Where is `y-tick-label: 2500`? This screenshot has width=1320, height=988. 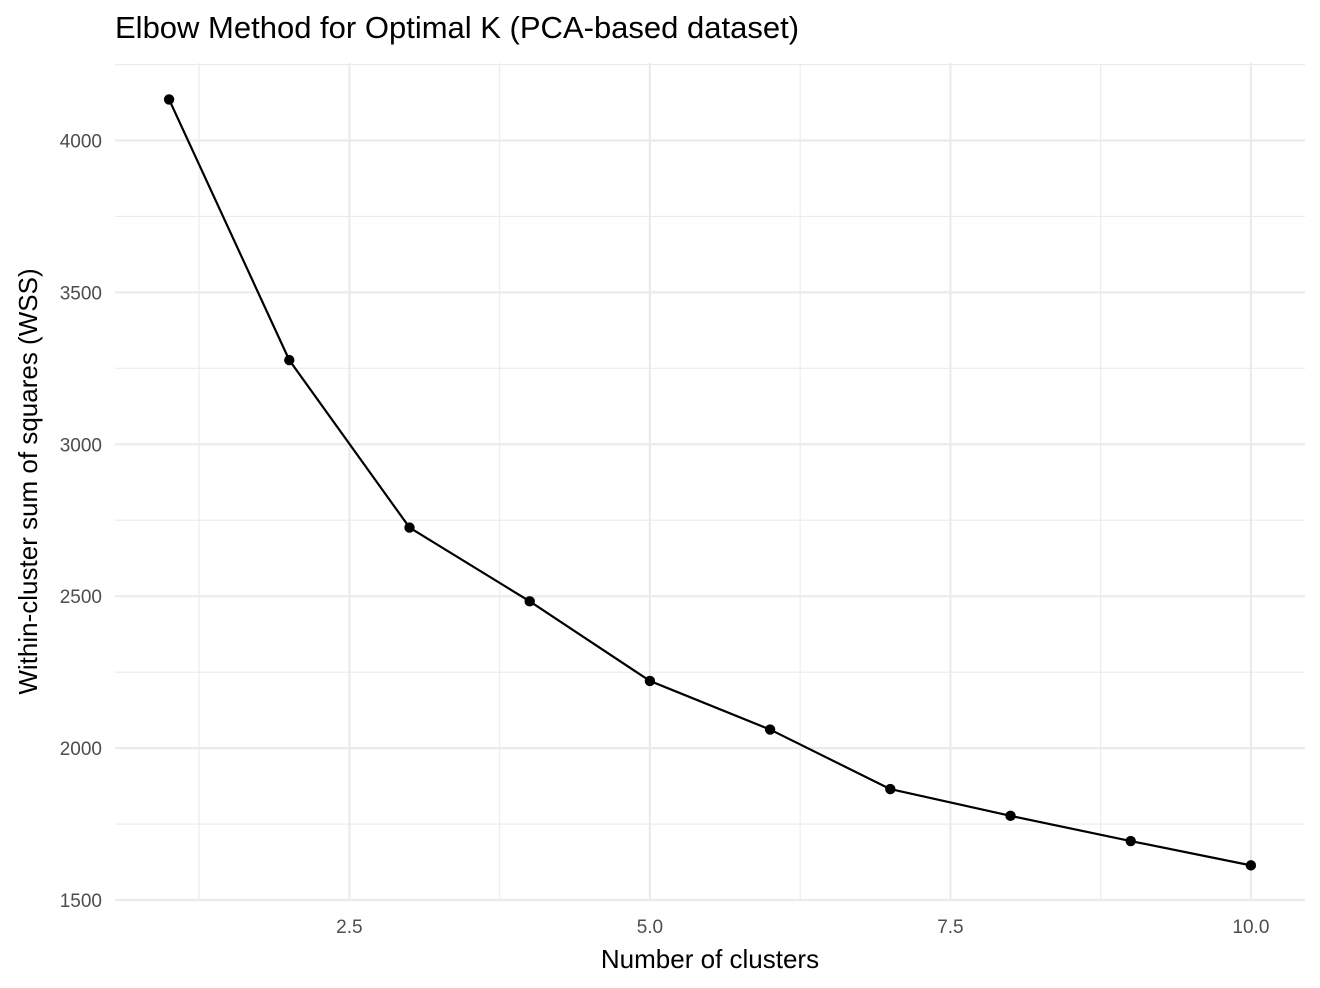
y-tick-label: 2500 is located at coordinates (81, 597).